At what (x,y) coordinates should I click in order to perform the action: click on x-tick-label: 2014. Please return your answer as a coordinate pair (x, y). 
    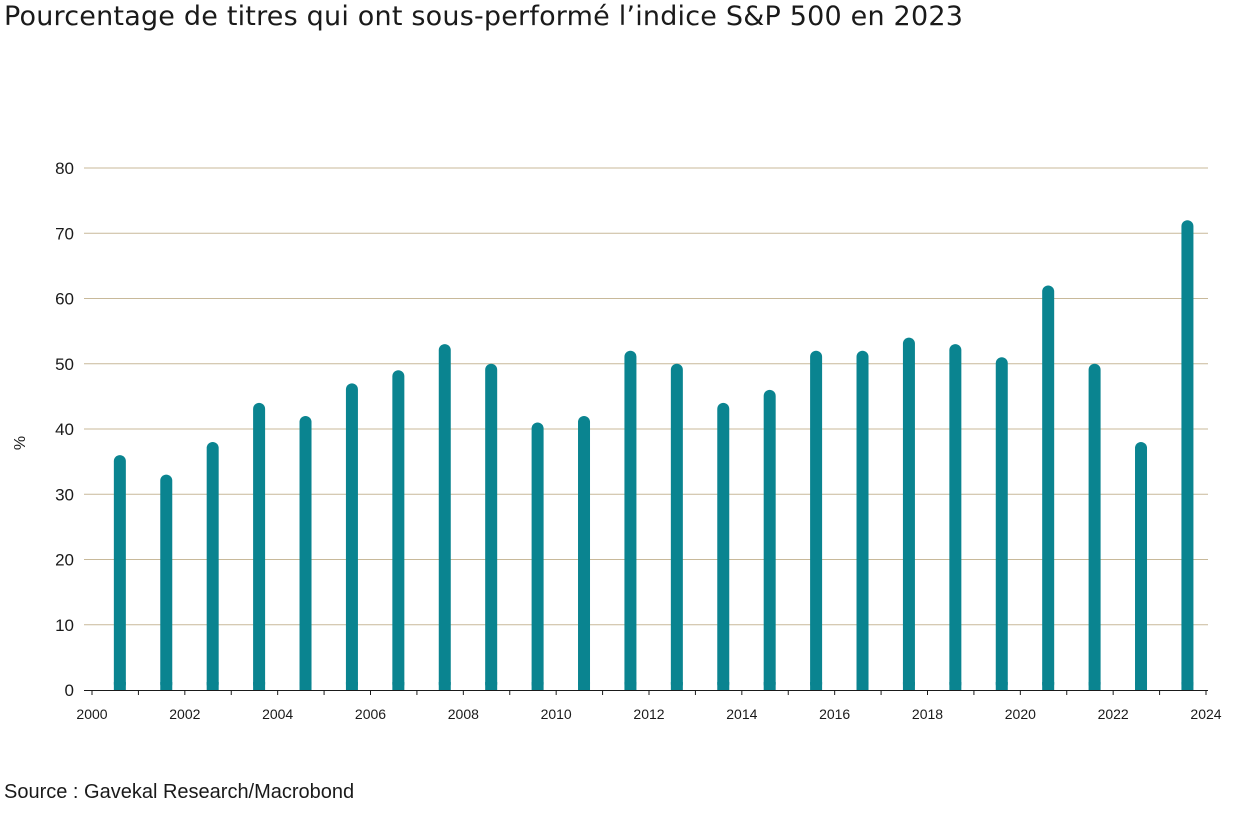
    Looking at the image, I should click on (741, 714).